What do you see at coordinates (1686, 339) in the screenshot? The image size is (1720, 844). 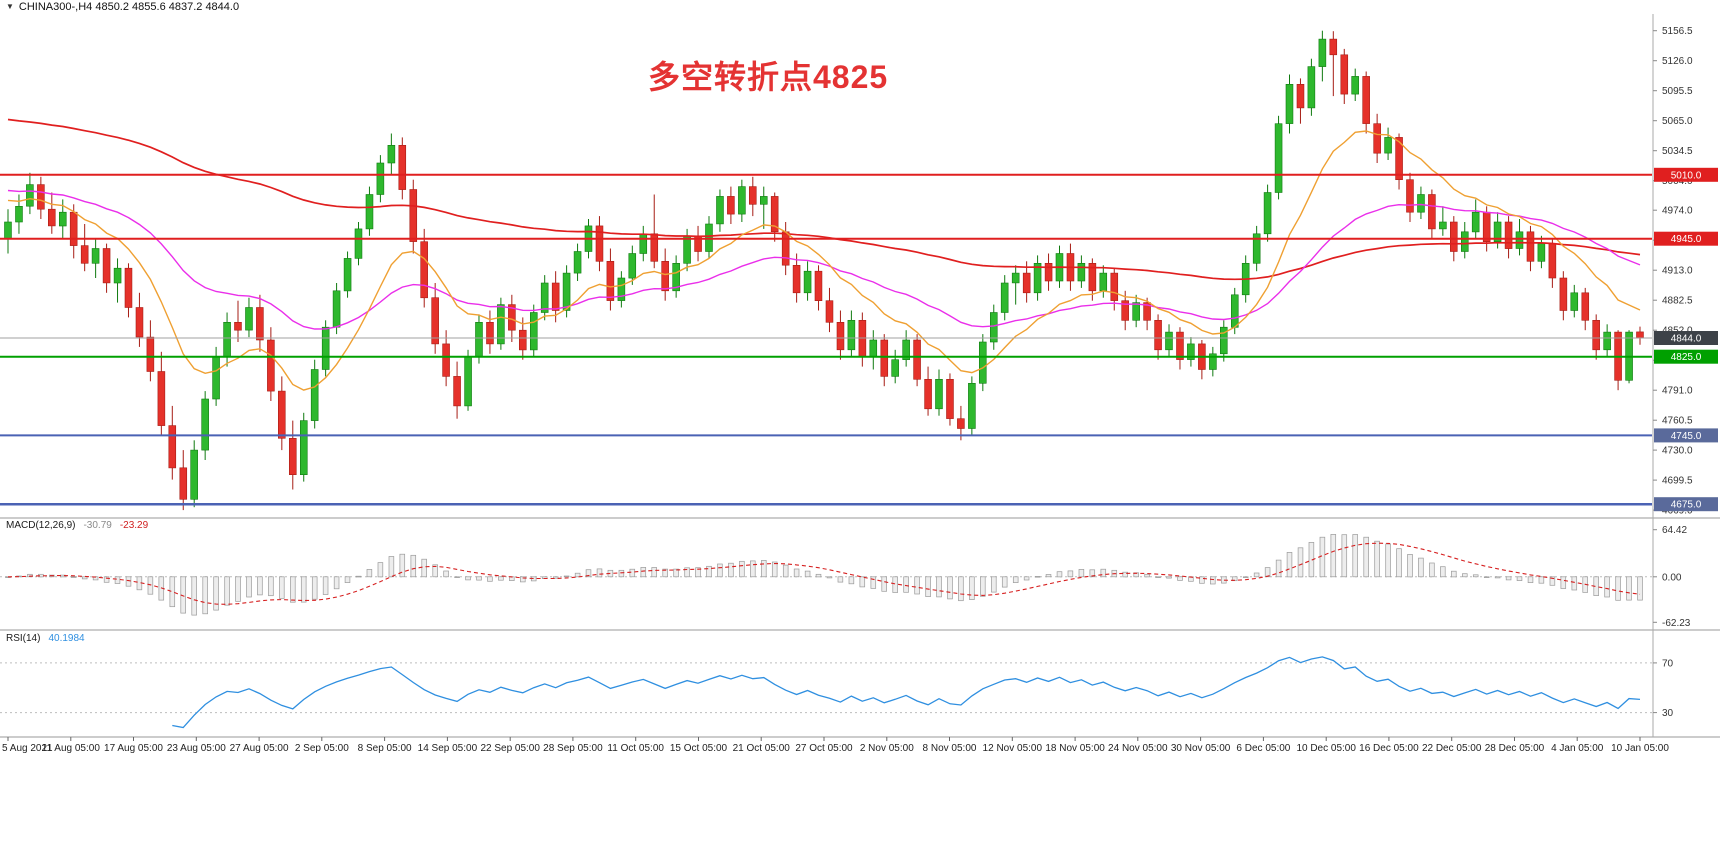 I see `svg-text: 4844.0` at bounding box center [1686, 339].